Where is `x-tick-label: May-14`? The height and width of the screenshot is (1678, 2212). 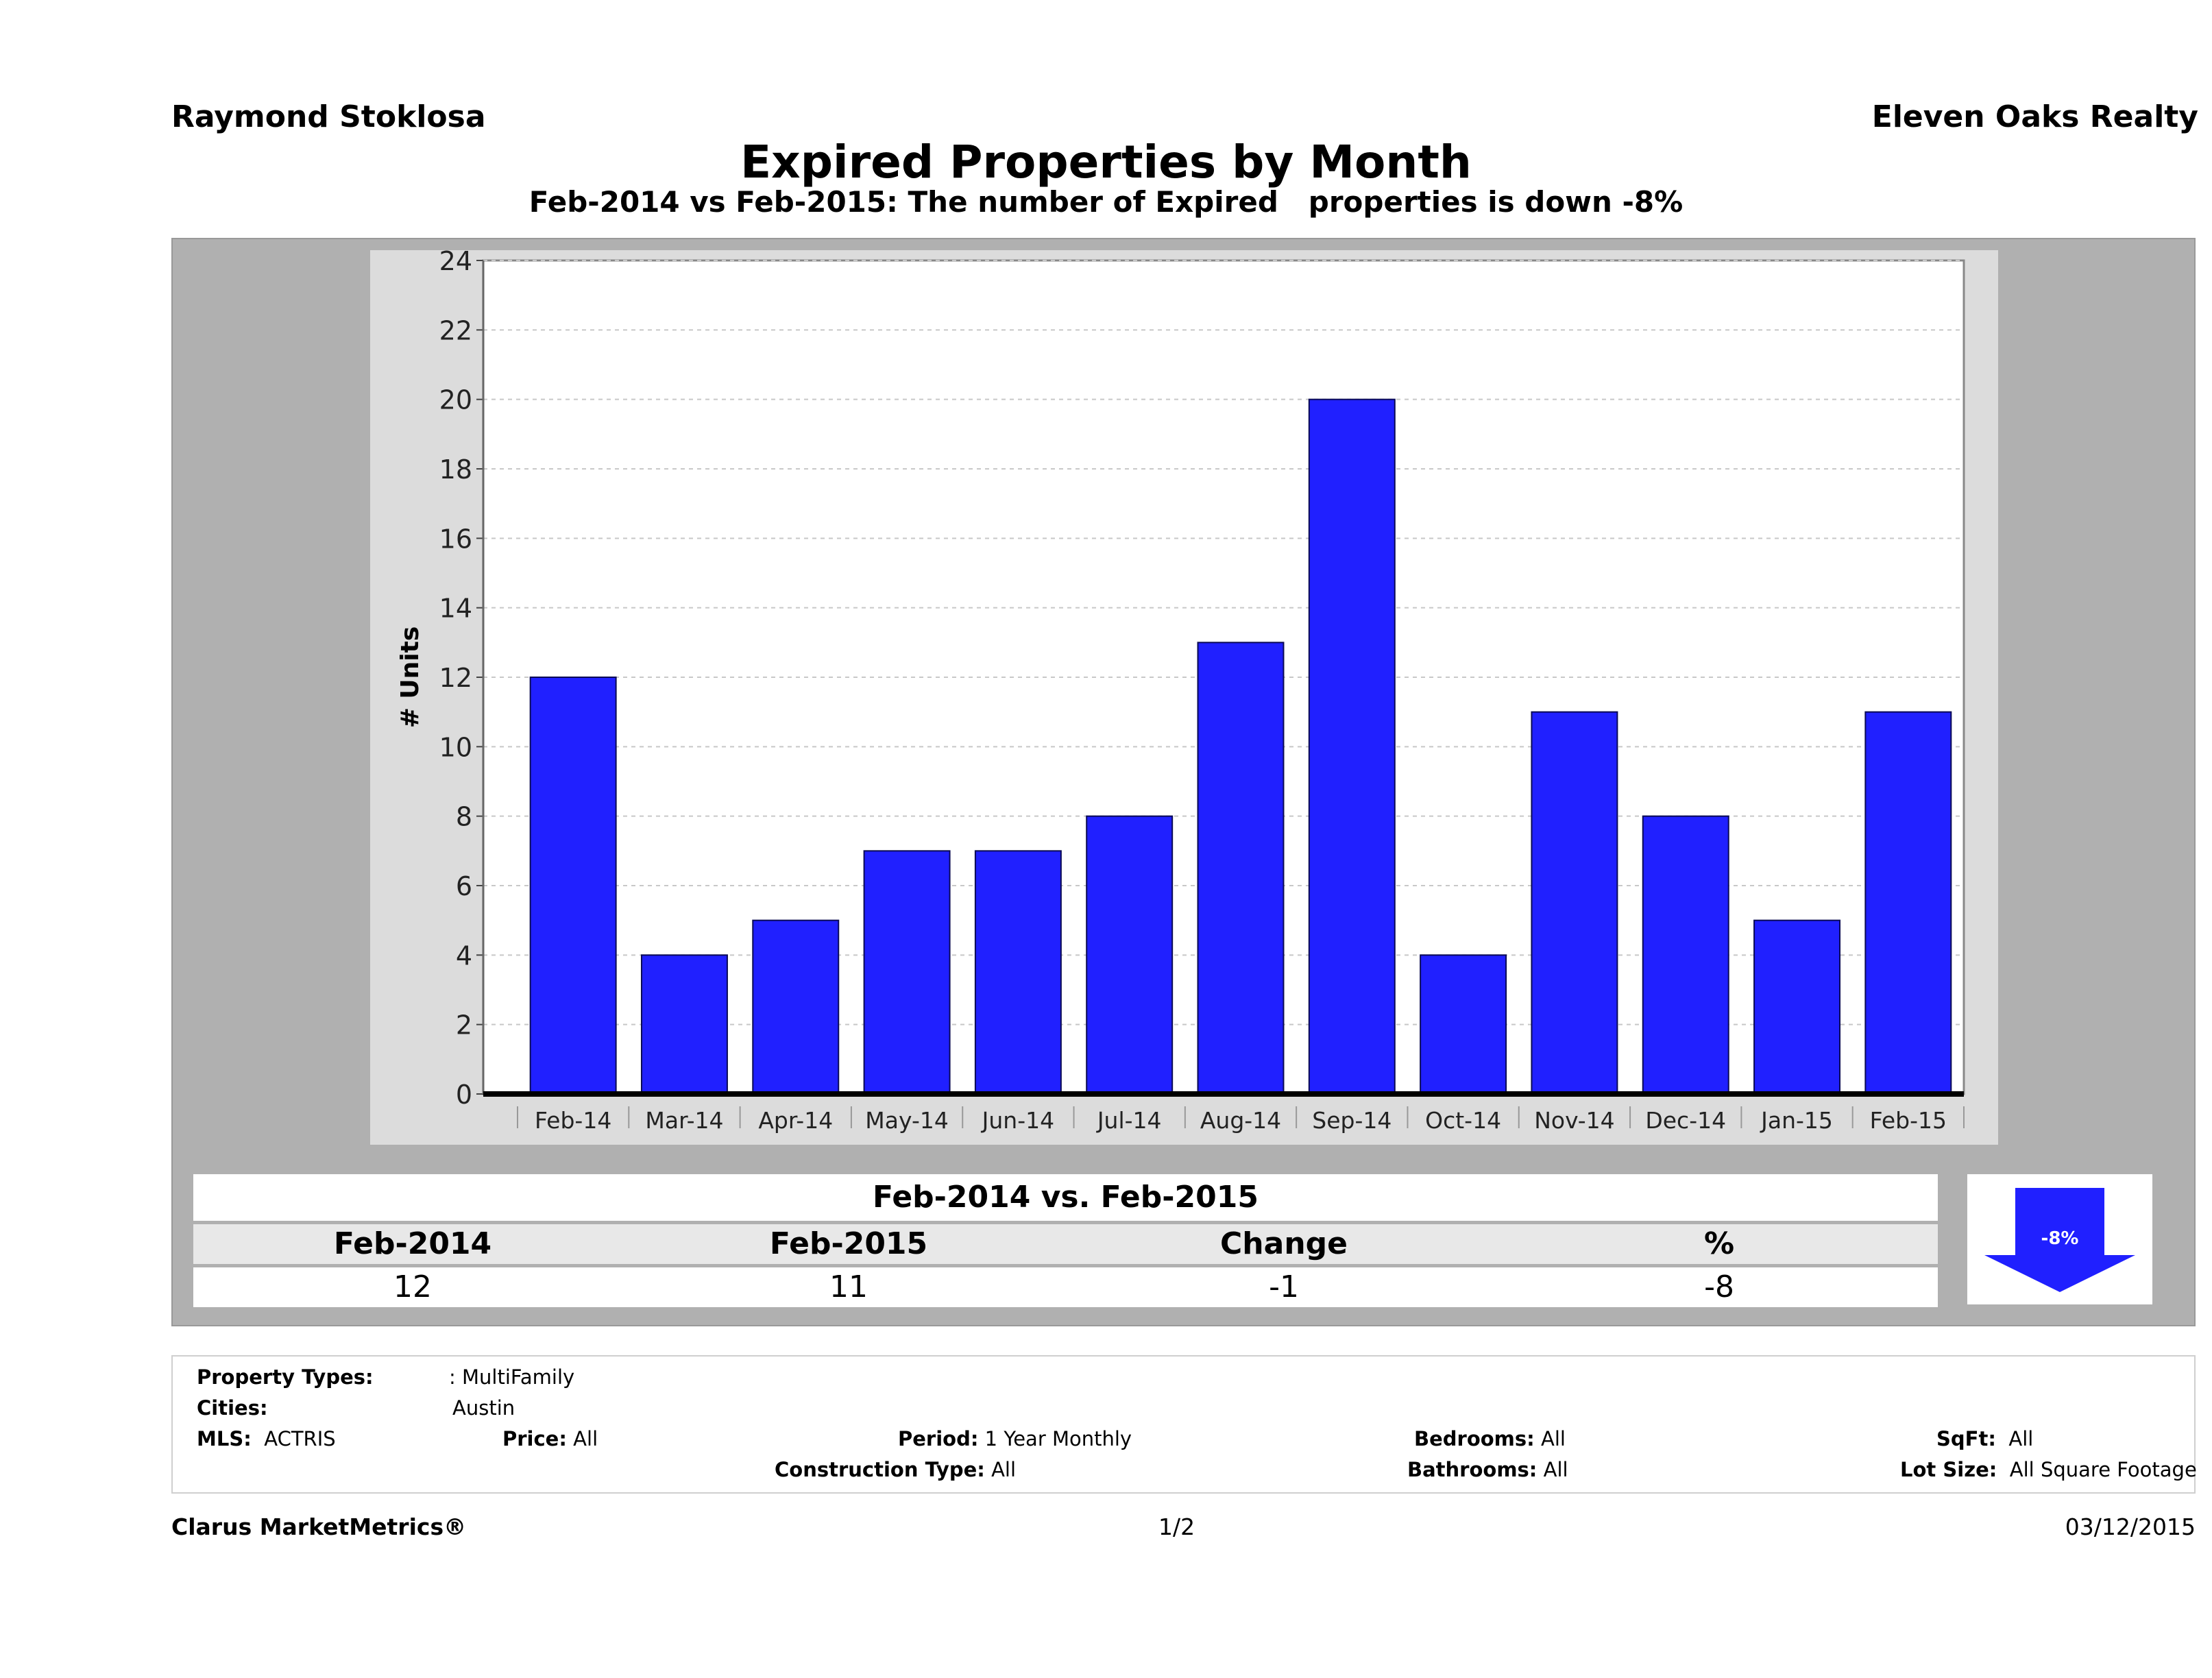
x-tick-label: May-14 is located at coordinates (907, 1120).